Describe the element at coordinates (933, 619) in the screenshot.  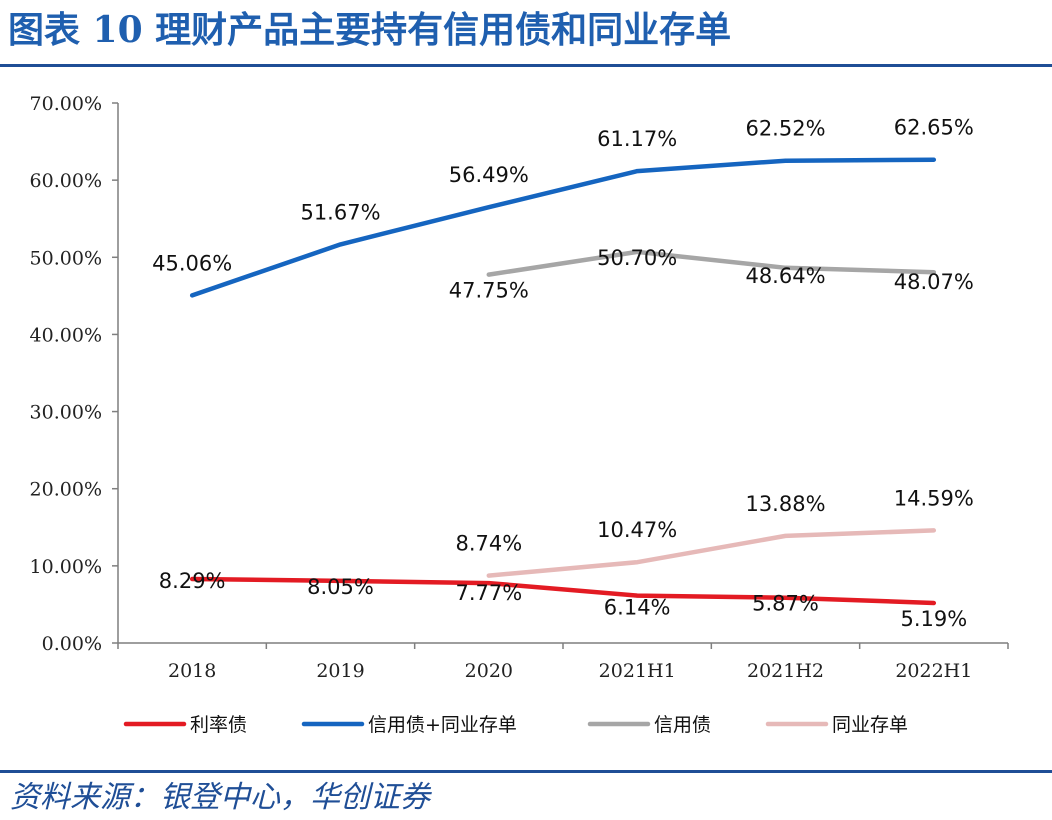
I see `data-label: 5.19%` at that location.